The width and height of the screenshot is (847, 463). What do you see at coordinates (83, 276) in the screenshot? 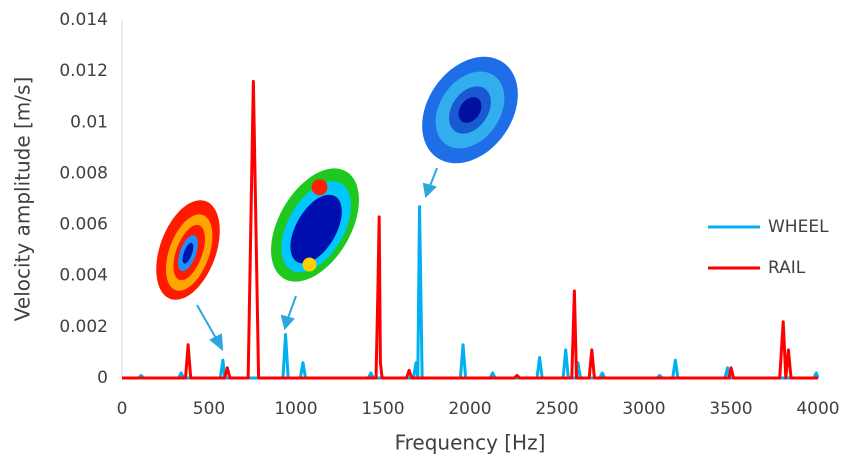
I see `y-tick-label: 0.004` at bounding box center [83, 276].